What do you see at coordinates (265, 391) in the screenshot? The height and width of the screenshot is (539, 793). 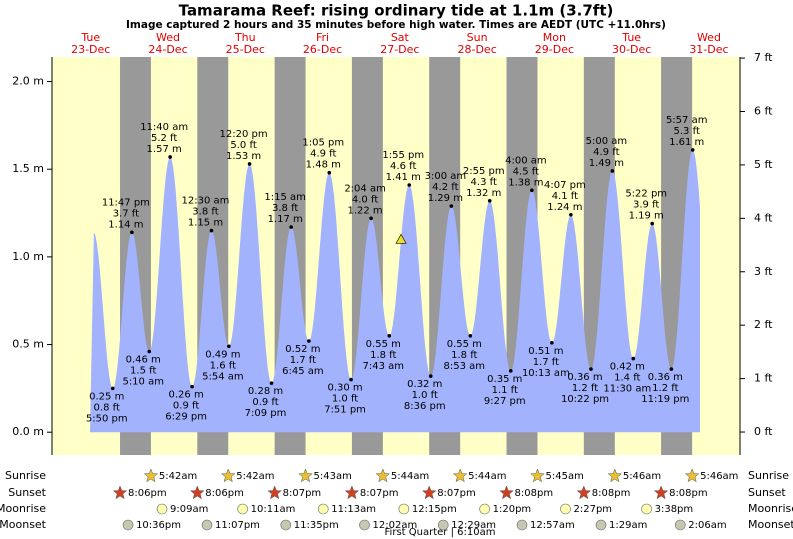 I see `tide-label: 0.28 m` at bounding box center [265, 391].